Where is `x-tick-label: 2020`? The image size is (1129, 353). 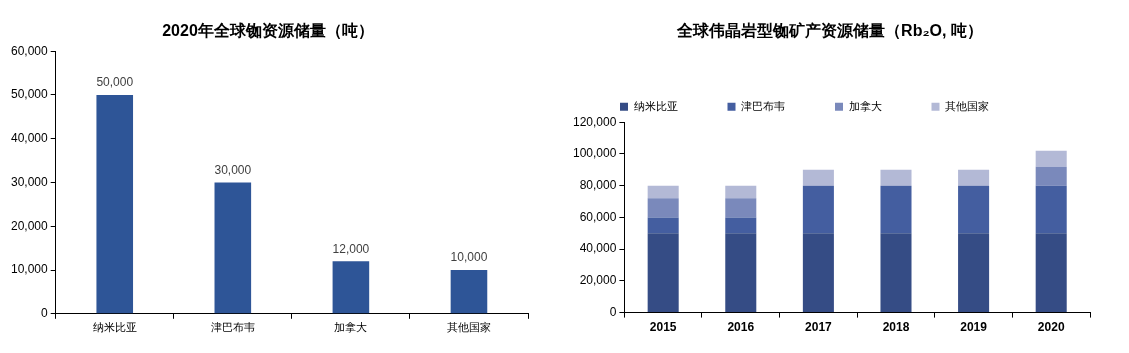
x-tick-label: 2020 is located at coordinates (1051, 327).